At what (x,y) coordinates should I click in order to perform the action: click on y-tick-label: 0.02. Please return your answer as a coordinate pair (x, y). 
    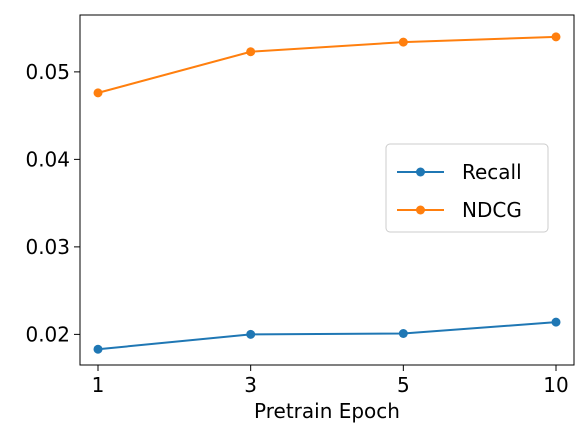
    Looking at the image, I should click on (47, 334).